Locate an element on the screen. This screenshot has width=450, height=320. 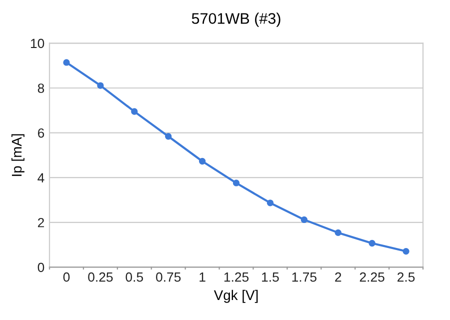
x-tick-label: 0 is located at coordinates (66, 277).